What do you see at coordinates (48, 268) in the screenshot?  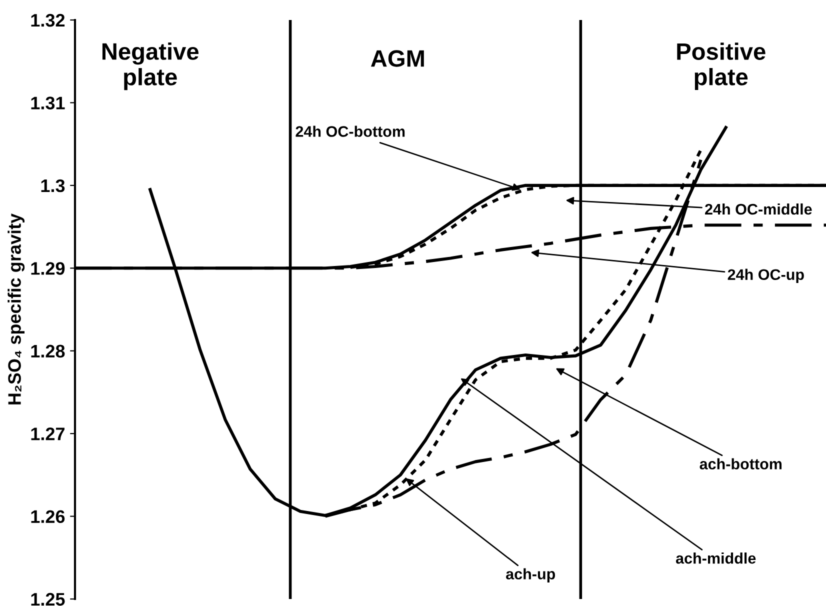 I see `y-tick-label: 1.29` at bounding box center [48, 268].